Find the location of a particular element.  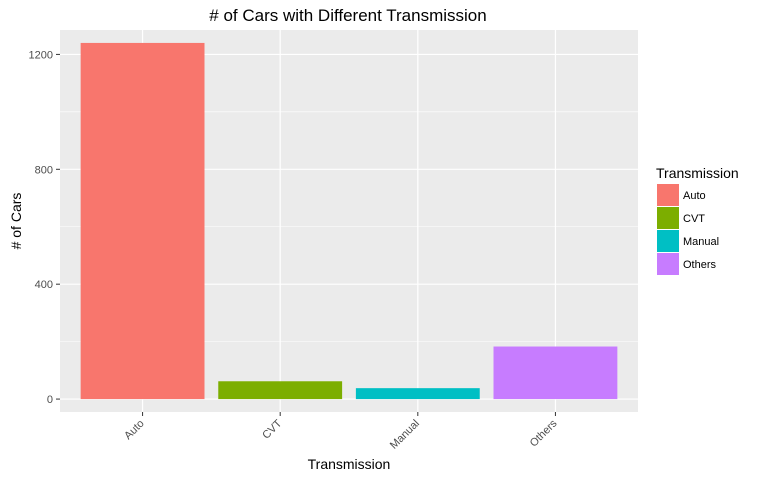

x-tick-label: Manual is located at coordinates (405, 435).